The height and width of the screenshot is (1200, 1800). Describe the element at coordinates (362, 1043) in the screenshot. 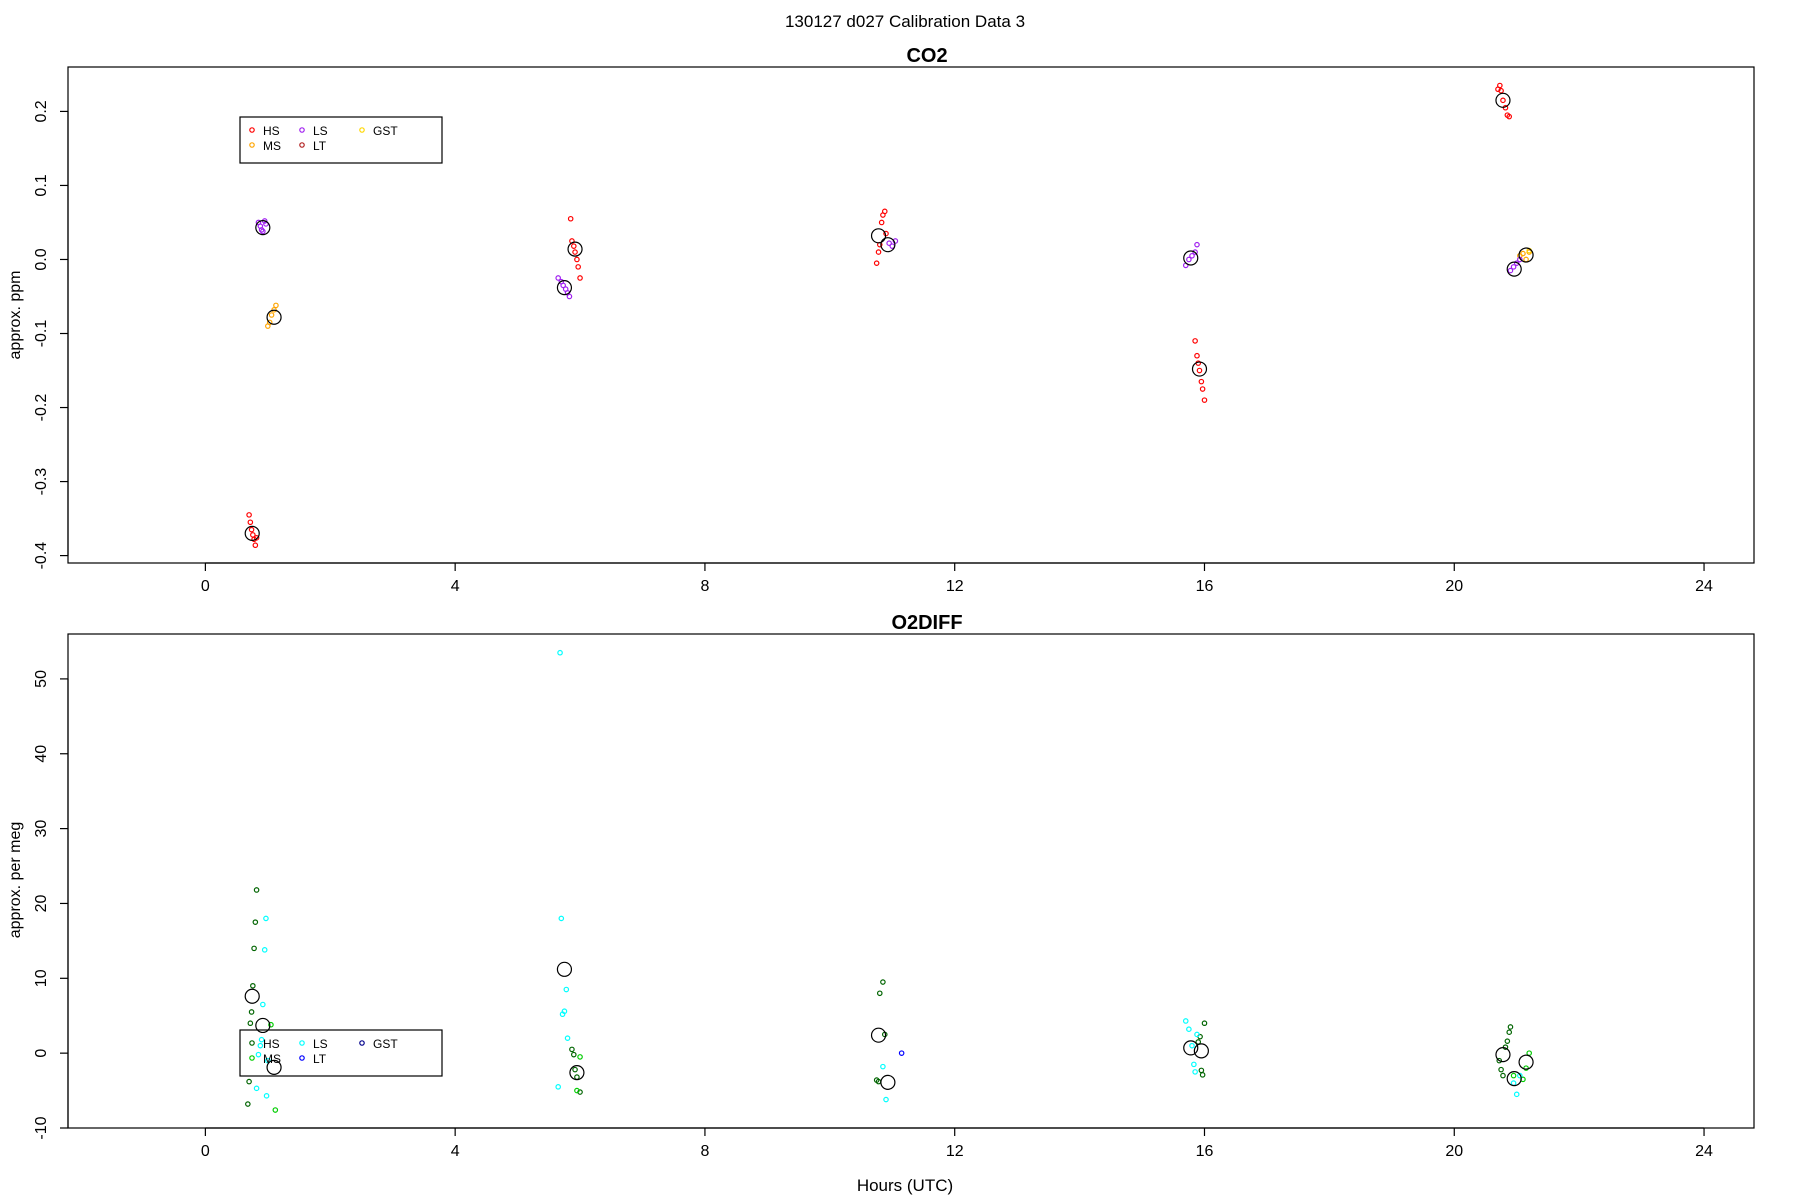

I see `o2diff-legend-symbol-gst` at that location.